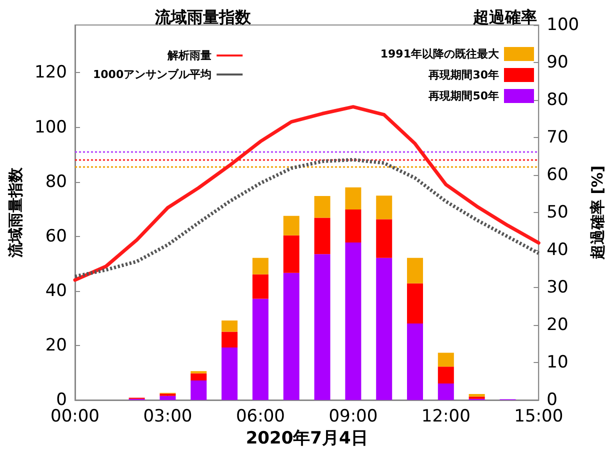 This screenshot has width=613, height=457. Describe the element at coordinates (56, 236) in the screenshot. I see `y-tick-label: 60` at that location.